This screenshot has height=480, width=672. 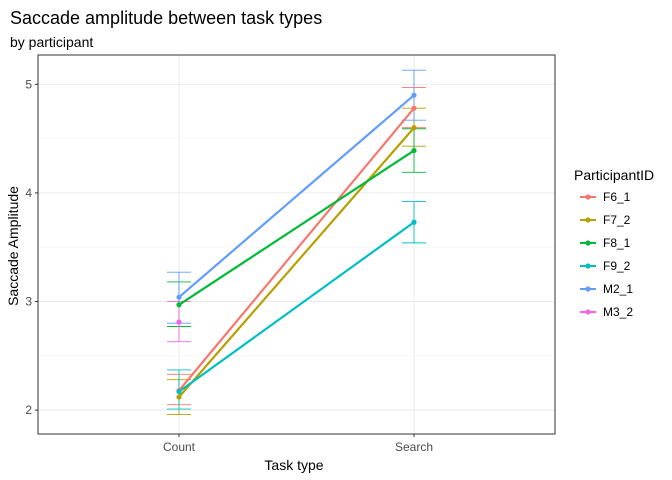 I want to click on legend-label: M2_1, so click(x=618, y=289).